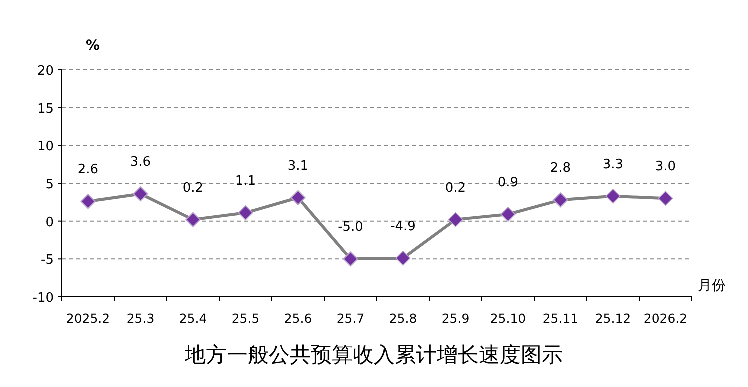  What do you see at coordinates (50, 185) in the screenshot?
I see `y-tick-label: 5` at bounding box center [50, 185].